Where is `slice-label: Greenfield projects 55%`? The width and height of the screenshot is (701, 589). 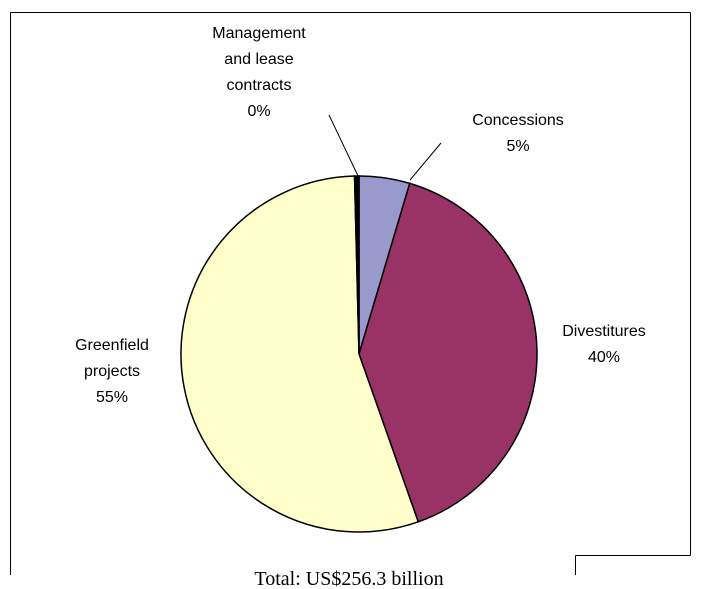
slice-label: Greenfield projects 55% is located at coordinates (112, 371).